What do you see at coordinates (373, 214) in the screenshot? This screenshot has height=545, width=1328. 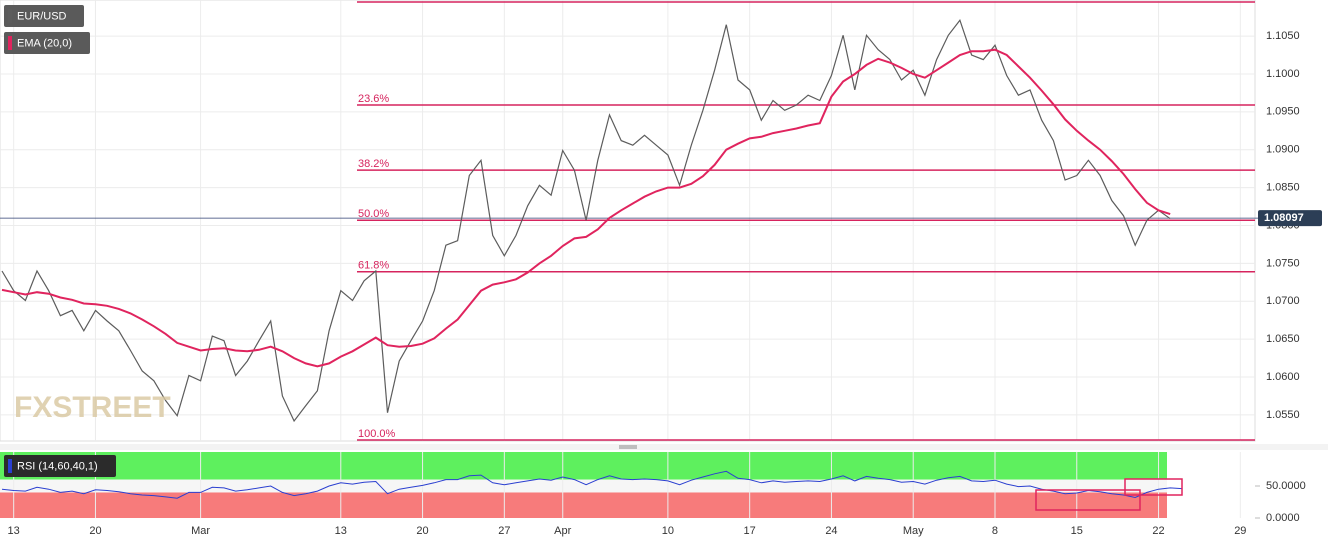 I see `fib-label: 50.0%` at bounding box center [373, 214].